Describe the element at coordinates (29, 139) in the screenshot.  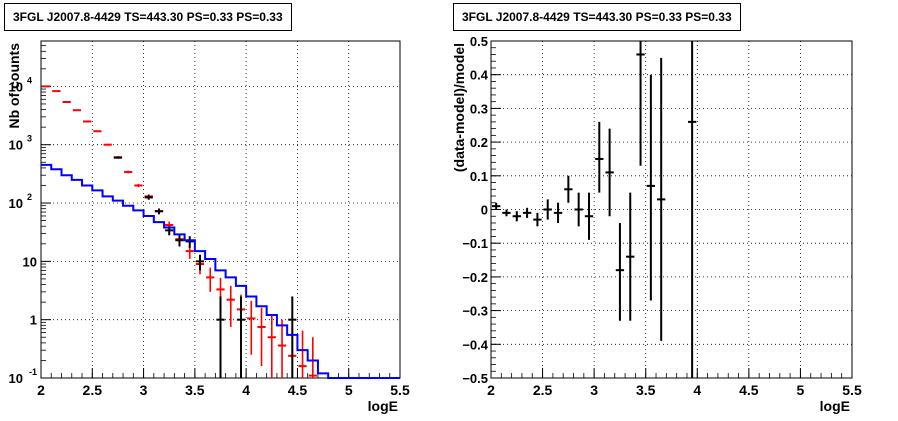
I see `y-tick-exponent: 3` at that location.